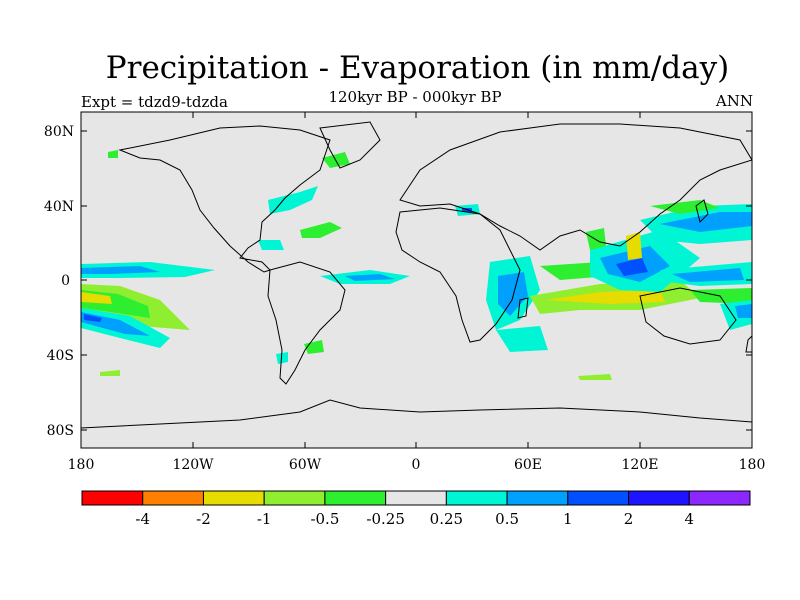 The width and height of the screenshot is (800, 600). I want to click on greenland-outline, so click(350, 145).